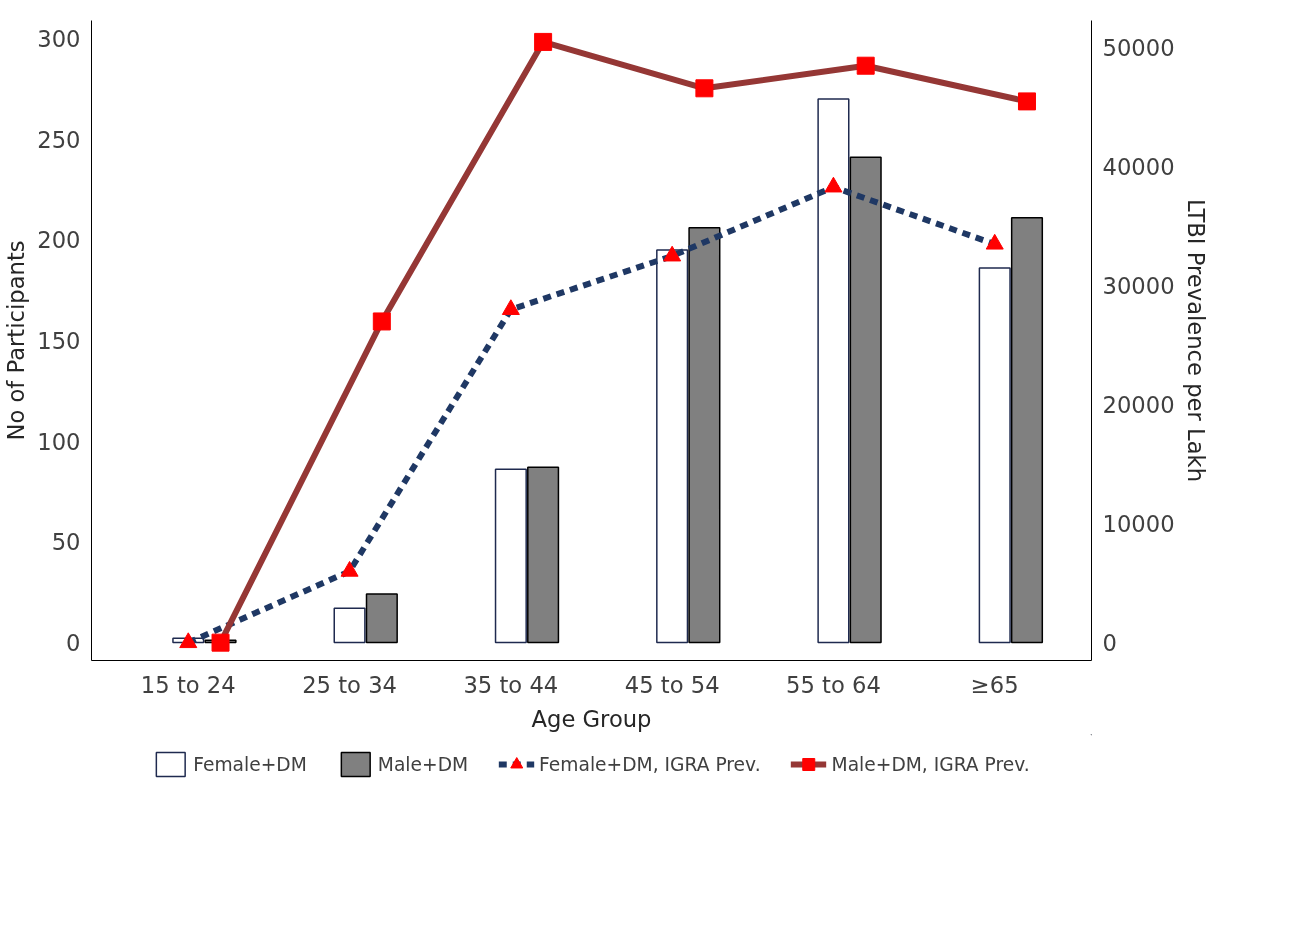  What do you see at coordinates (16, 340) in the screenshot?
I see `y-axis-title: No of Participants` at bounding box center [16, 340].